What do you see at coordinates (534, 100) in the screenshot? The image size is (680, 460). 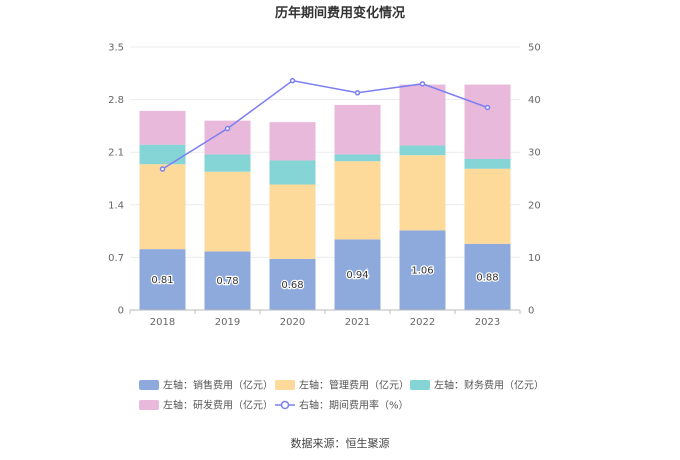 I see `y-right-tick-label: 40` at bounding box center [534, 100].